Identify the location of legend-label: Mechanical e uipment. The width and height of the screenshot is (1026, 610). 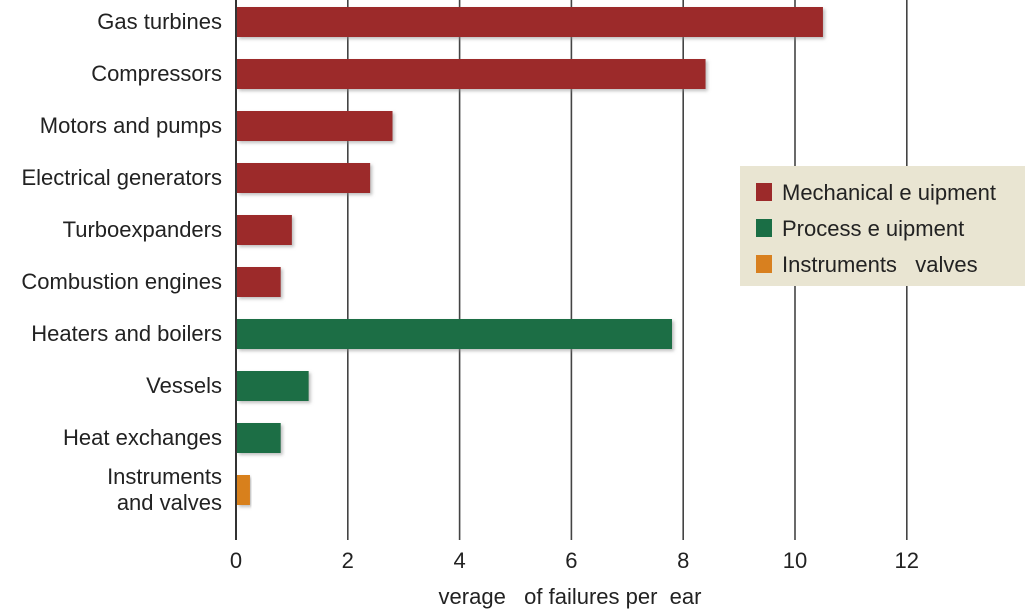
(889, 192).